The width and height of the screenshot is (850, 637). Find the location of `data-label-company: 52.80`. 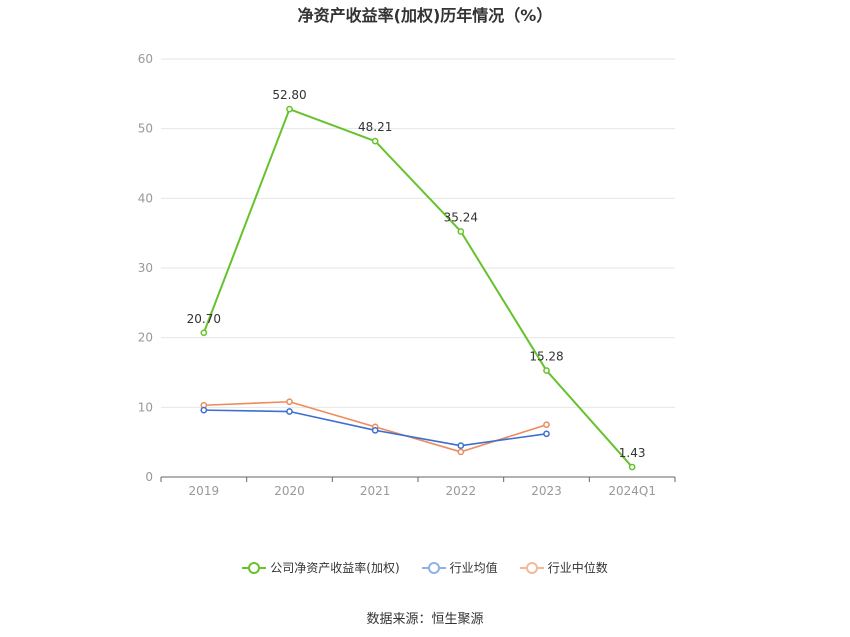

data-label-company: 52.80 is located at coordinates (289, 95).